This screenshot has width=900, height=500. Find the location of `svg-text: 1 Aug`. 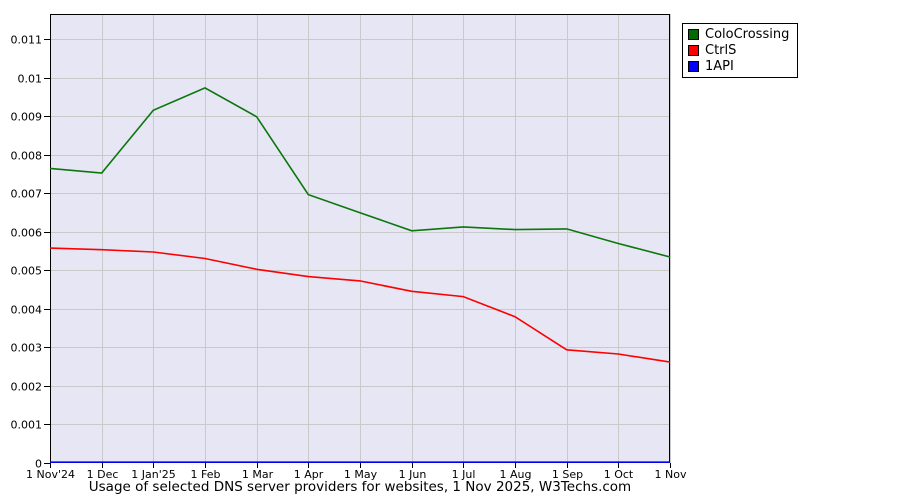

svg-text: 1 Aug is located at coordinates (516, 474).